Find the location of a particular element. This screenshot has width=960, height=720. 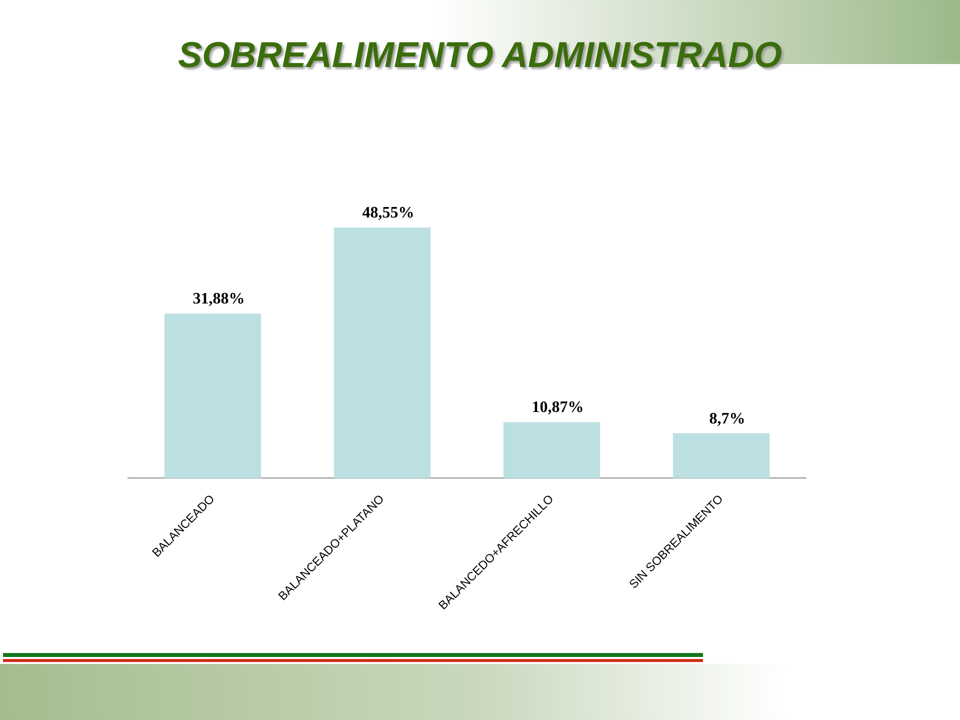

data-label: 8,7% is located at coordinates (727, 419).